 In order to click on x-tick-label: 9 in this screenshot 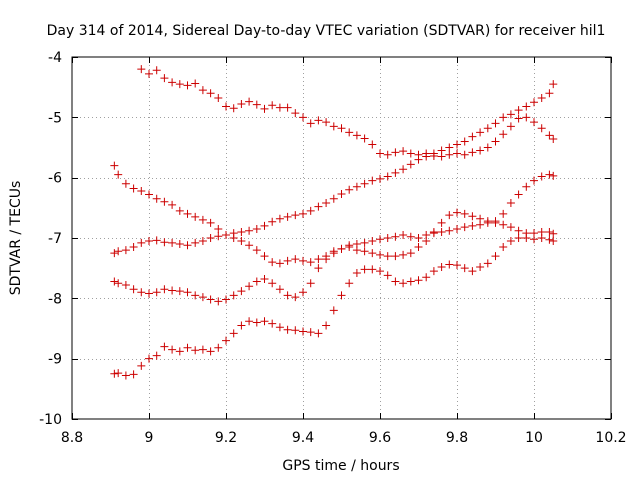, I will do `click(149, 438)`.